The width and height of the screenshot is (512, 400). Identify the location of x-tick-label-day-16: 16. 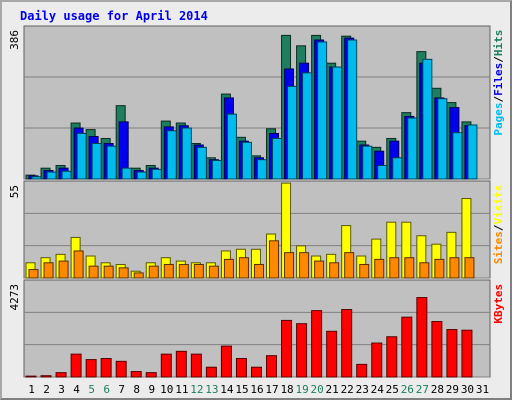
(256, 389).